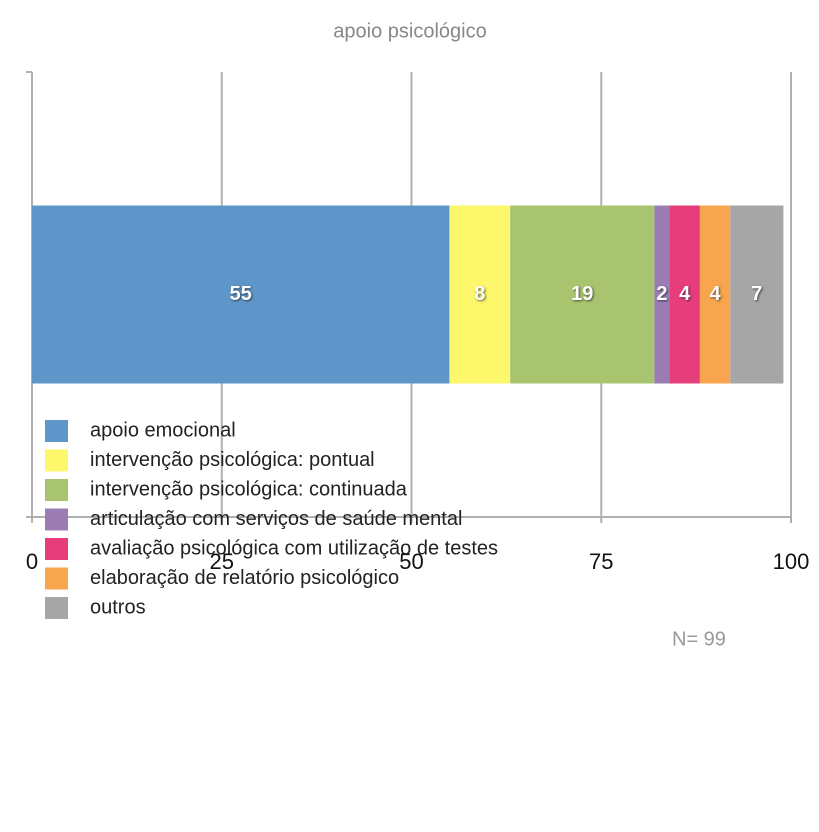  I want to click on legend-label: intervenção psicológica: continuada, so click(249, 489).